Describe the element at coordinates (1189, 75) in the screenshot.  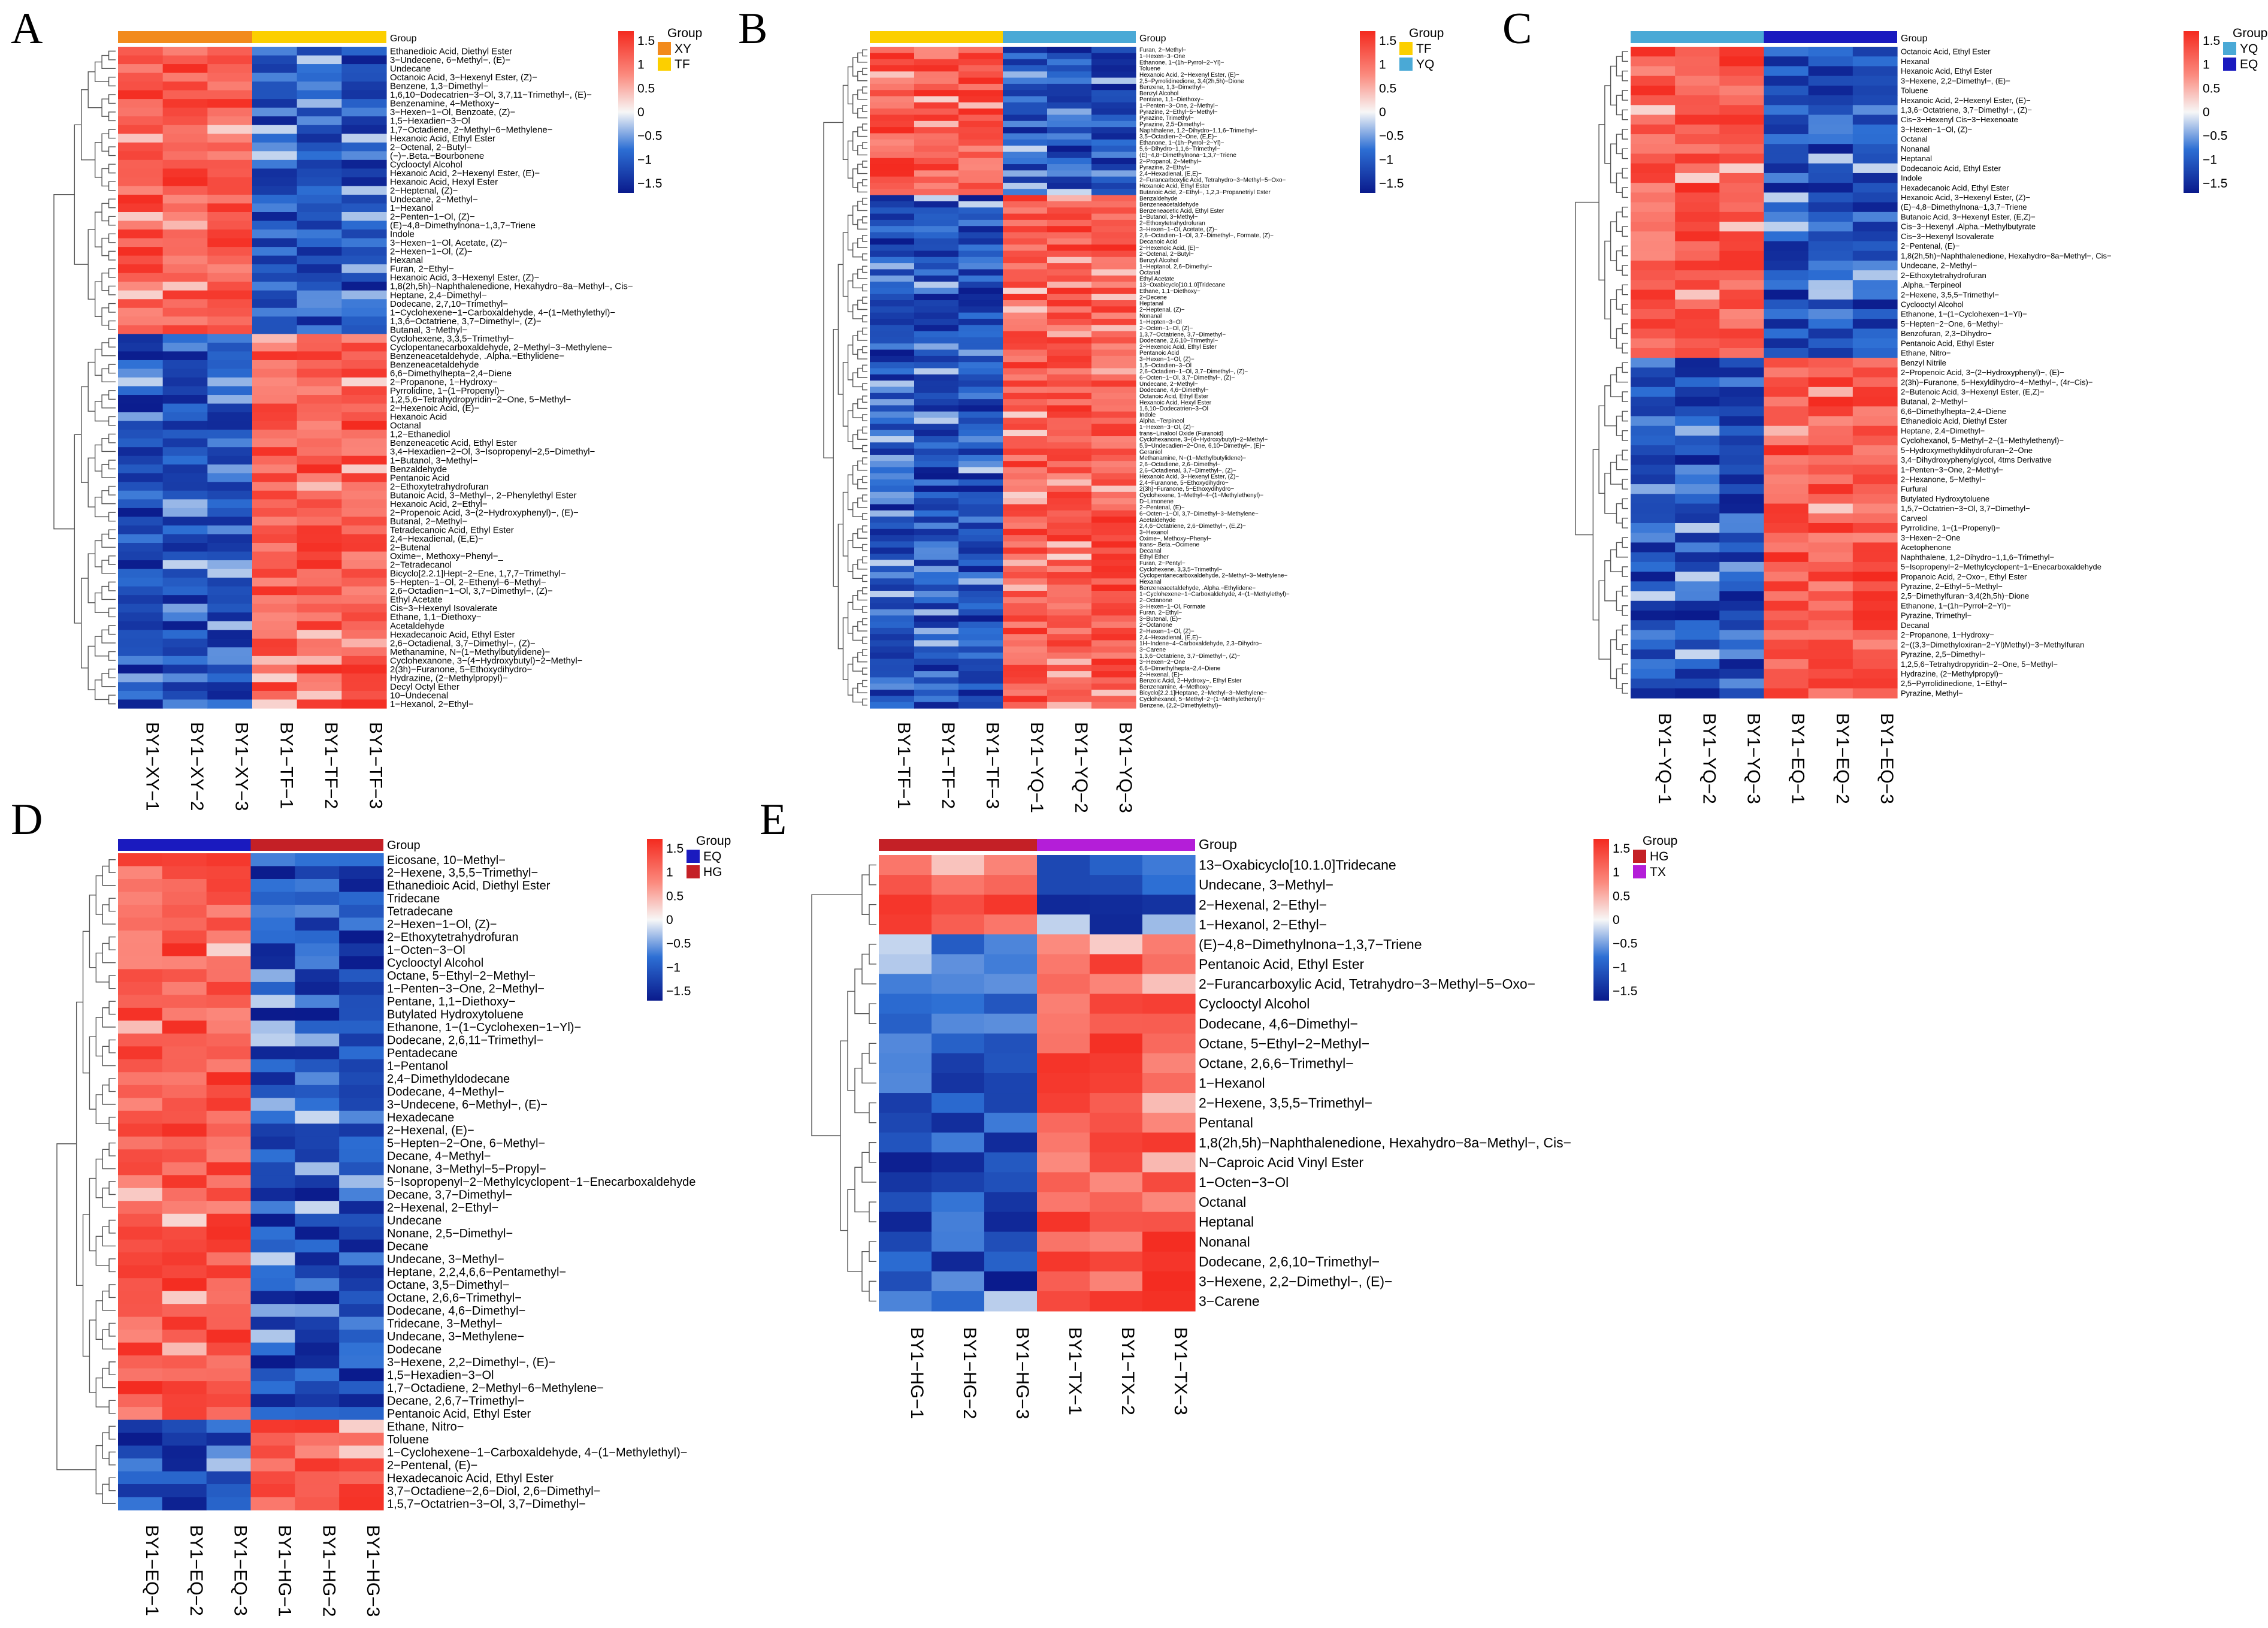
I see `row-label: Hexanoic Acid, 2−Hexenyl Ester, (E)−` at that location.